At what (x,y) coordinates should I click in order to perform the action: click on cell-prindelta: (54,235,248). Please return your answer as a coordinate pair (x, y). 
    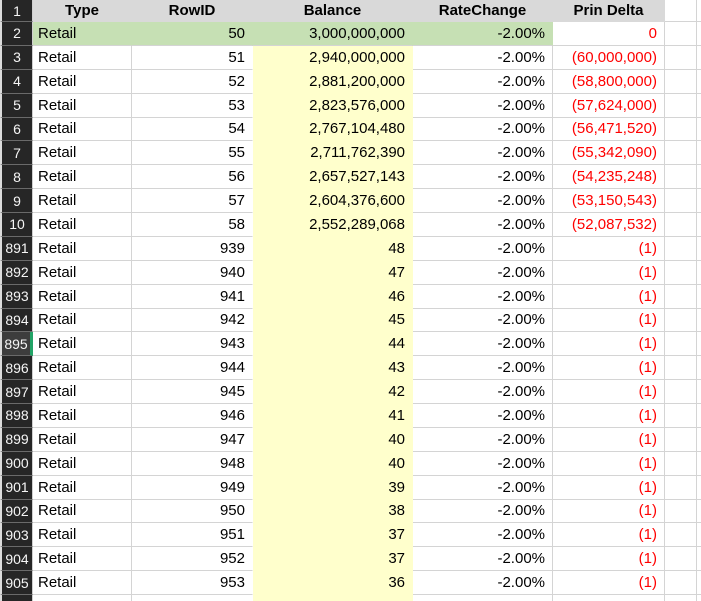
    Looking at the image, I should click on (609, 177).